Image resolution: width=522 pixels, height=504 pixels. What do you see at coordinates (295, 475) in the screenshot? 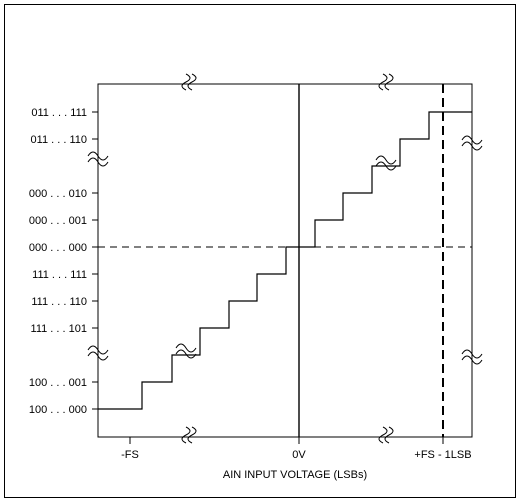
I see `x-axis-label: AIN INPUT VOLTAGE (LSBs)` at bounding box center [295, 475].